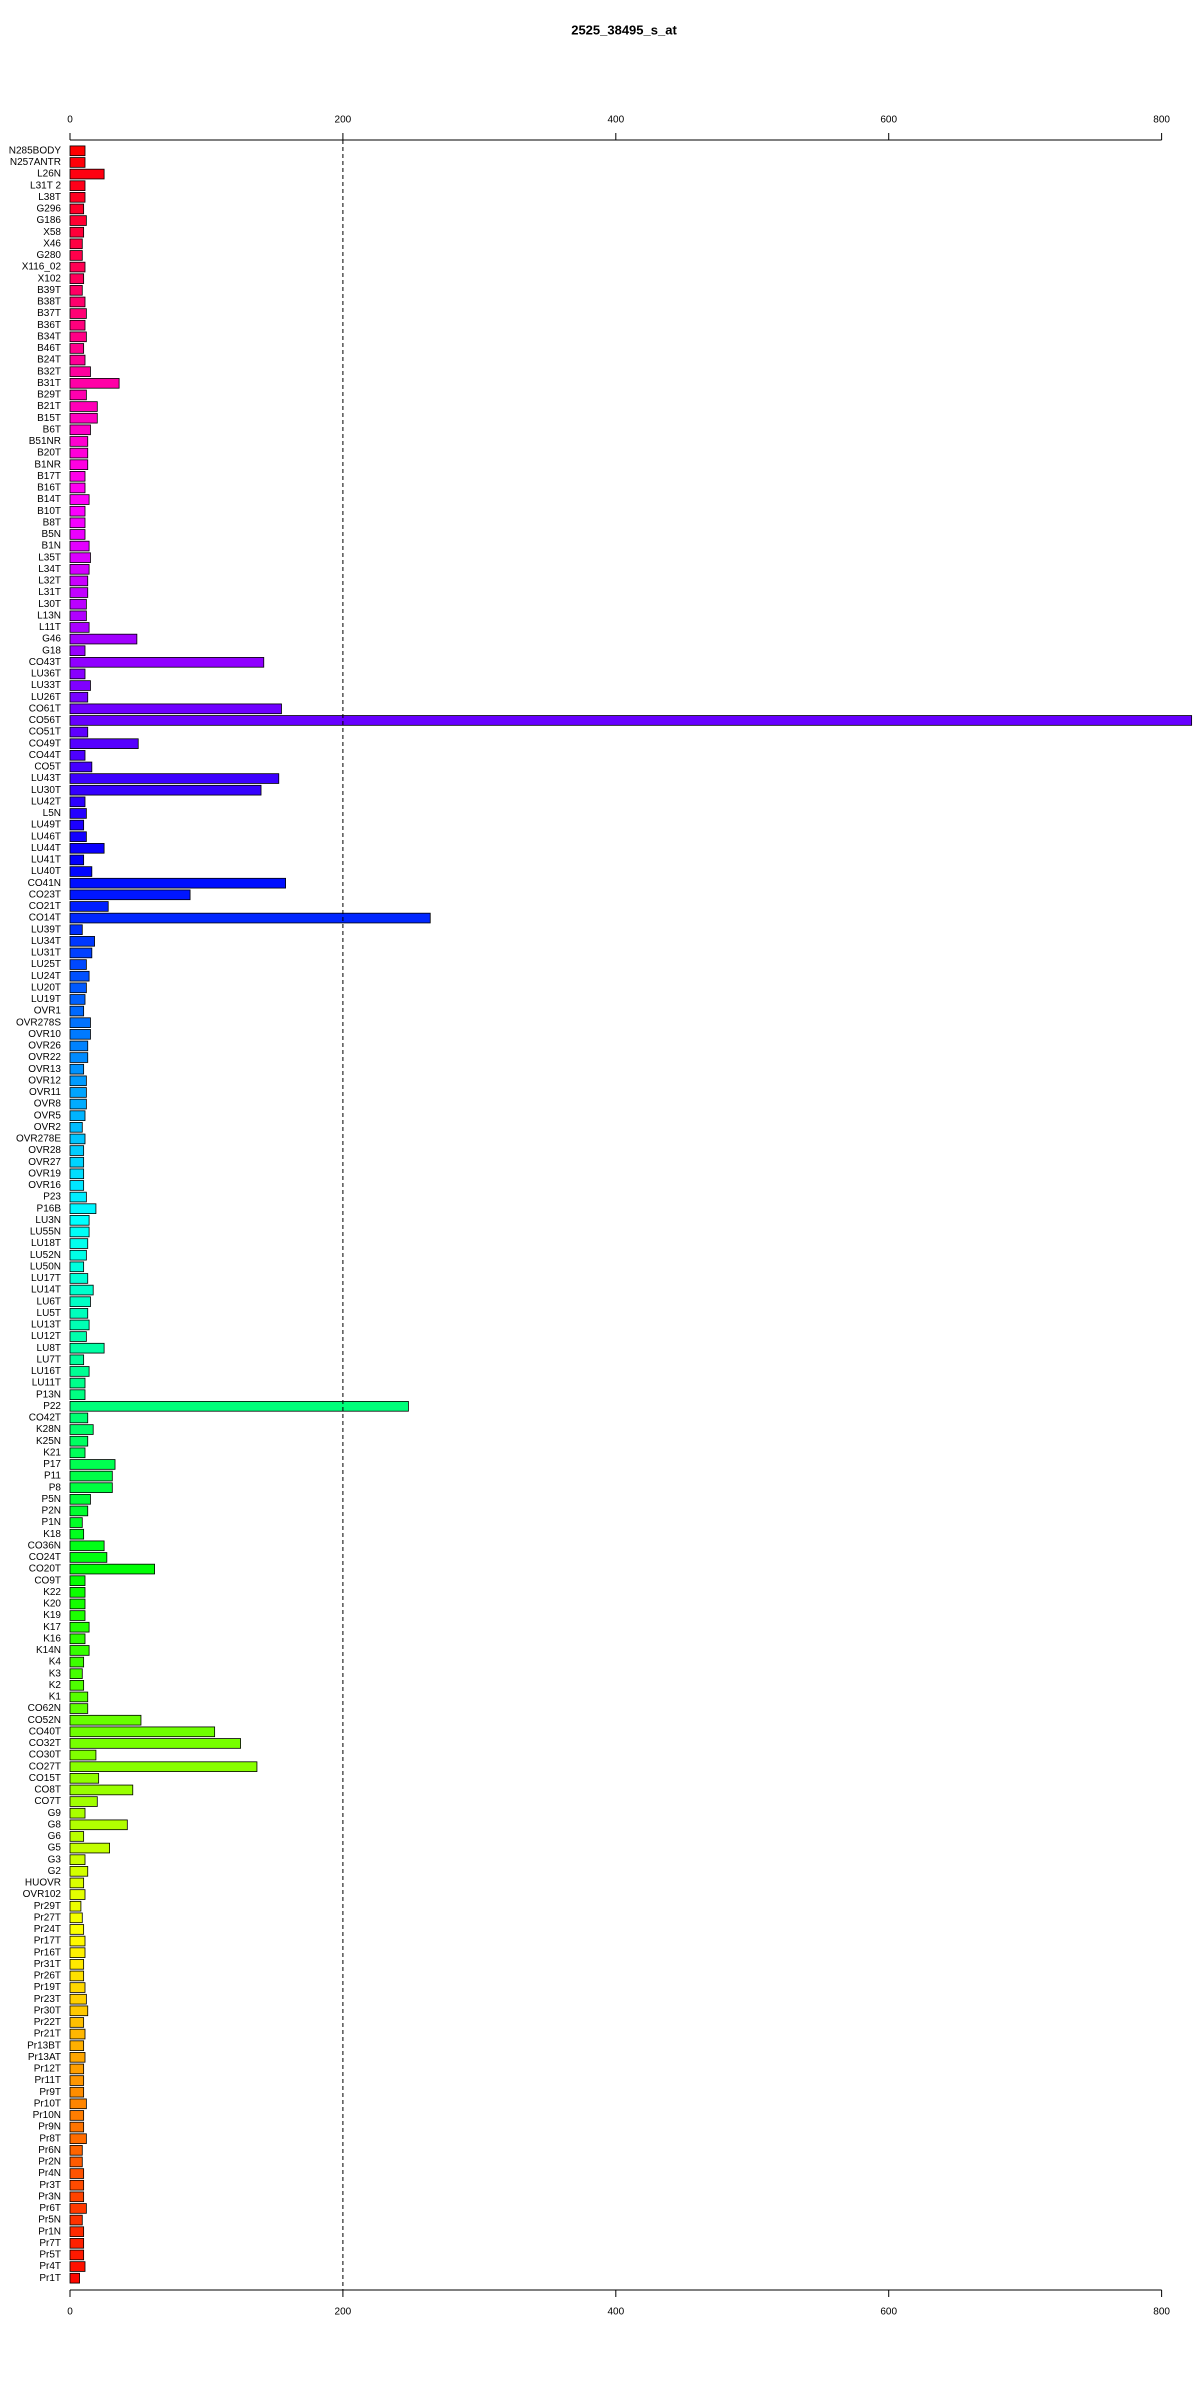  Describe the element at coordinates (46, 987) in the screenshot. I see `y-tick-label: LU20T` at that location.